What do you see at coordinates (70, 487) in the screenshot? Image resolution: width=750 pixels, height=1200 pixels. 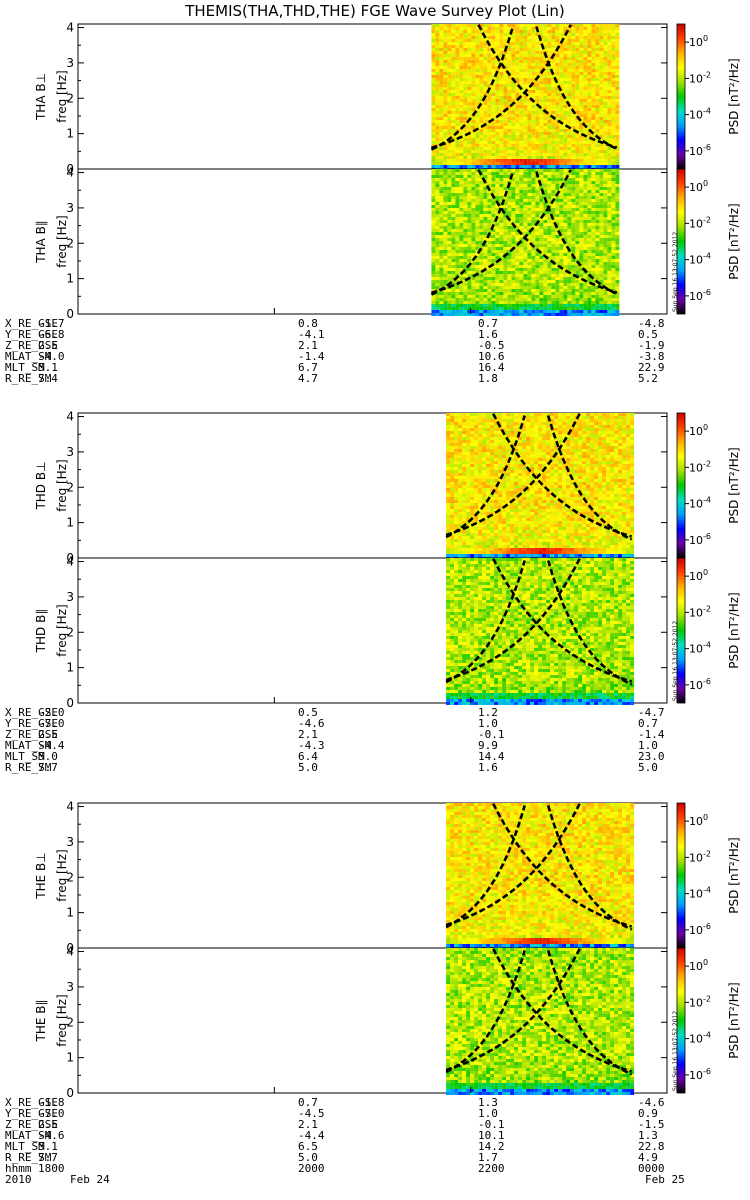 I see `y-tick-label: 2` at bounding box center [70, 487].